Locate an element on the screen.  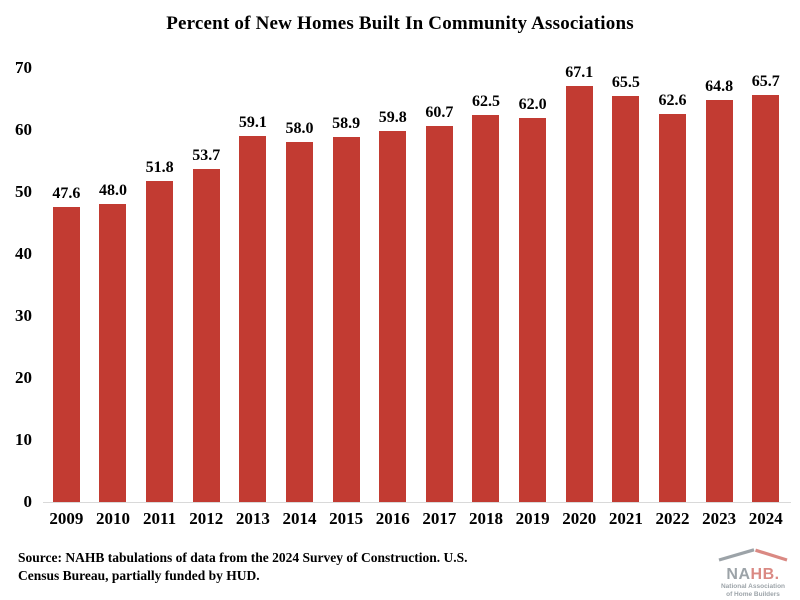
nahb-logo-subtitle-line-2: of Home Builders is located at coordinates (753, 594).